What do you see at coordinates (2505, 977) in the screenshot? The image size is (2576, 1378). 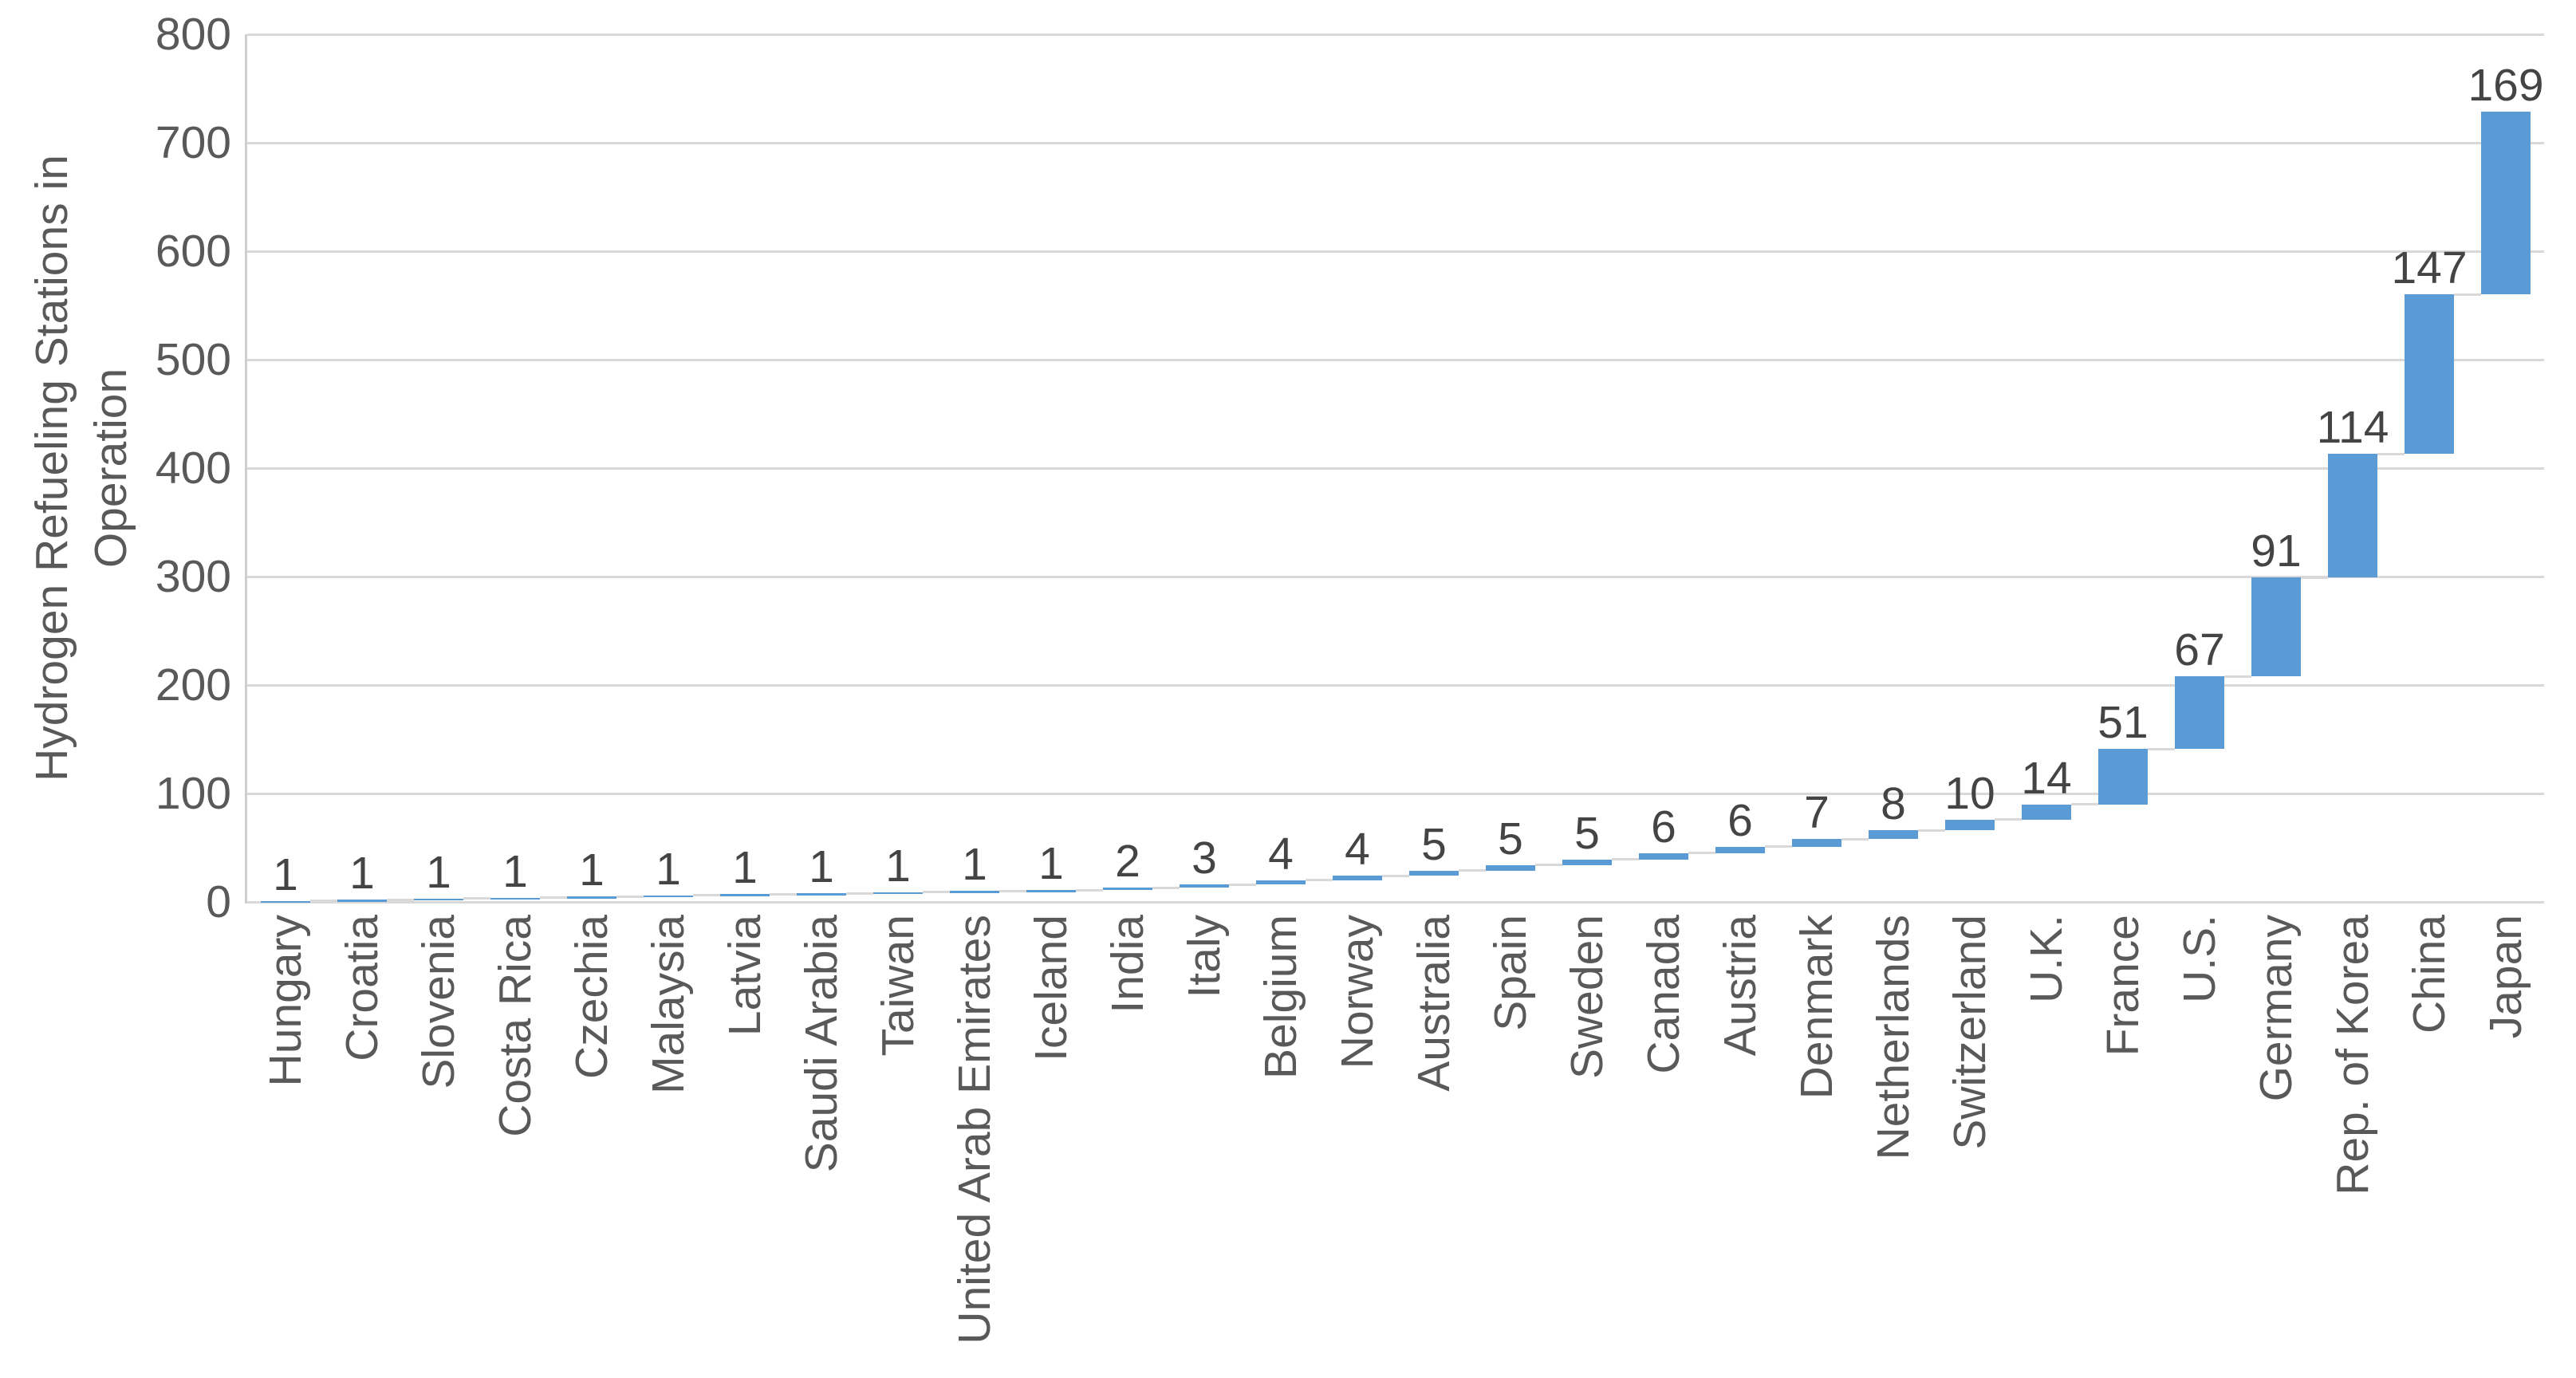 I see `x-axis-category-label: Japan` at bounding box center [2505, 977].